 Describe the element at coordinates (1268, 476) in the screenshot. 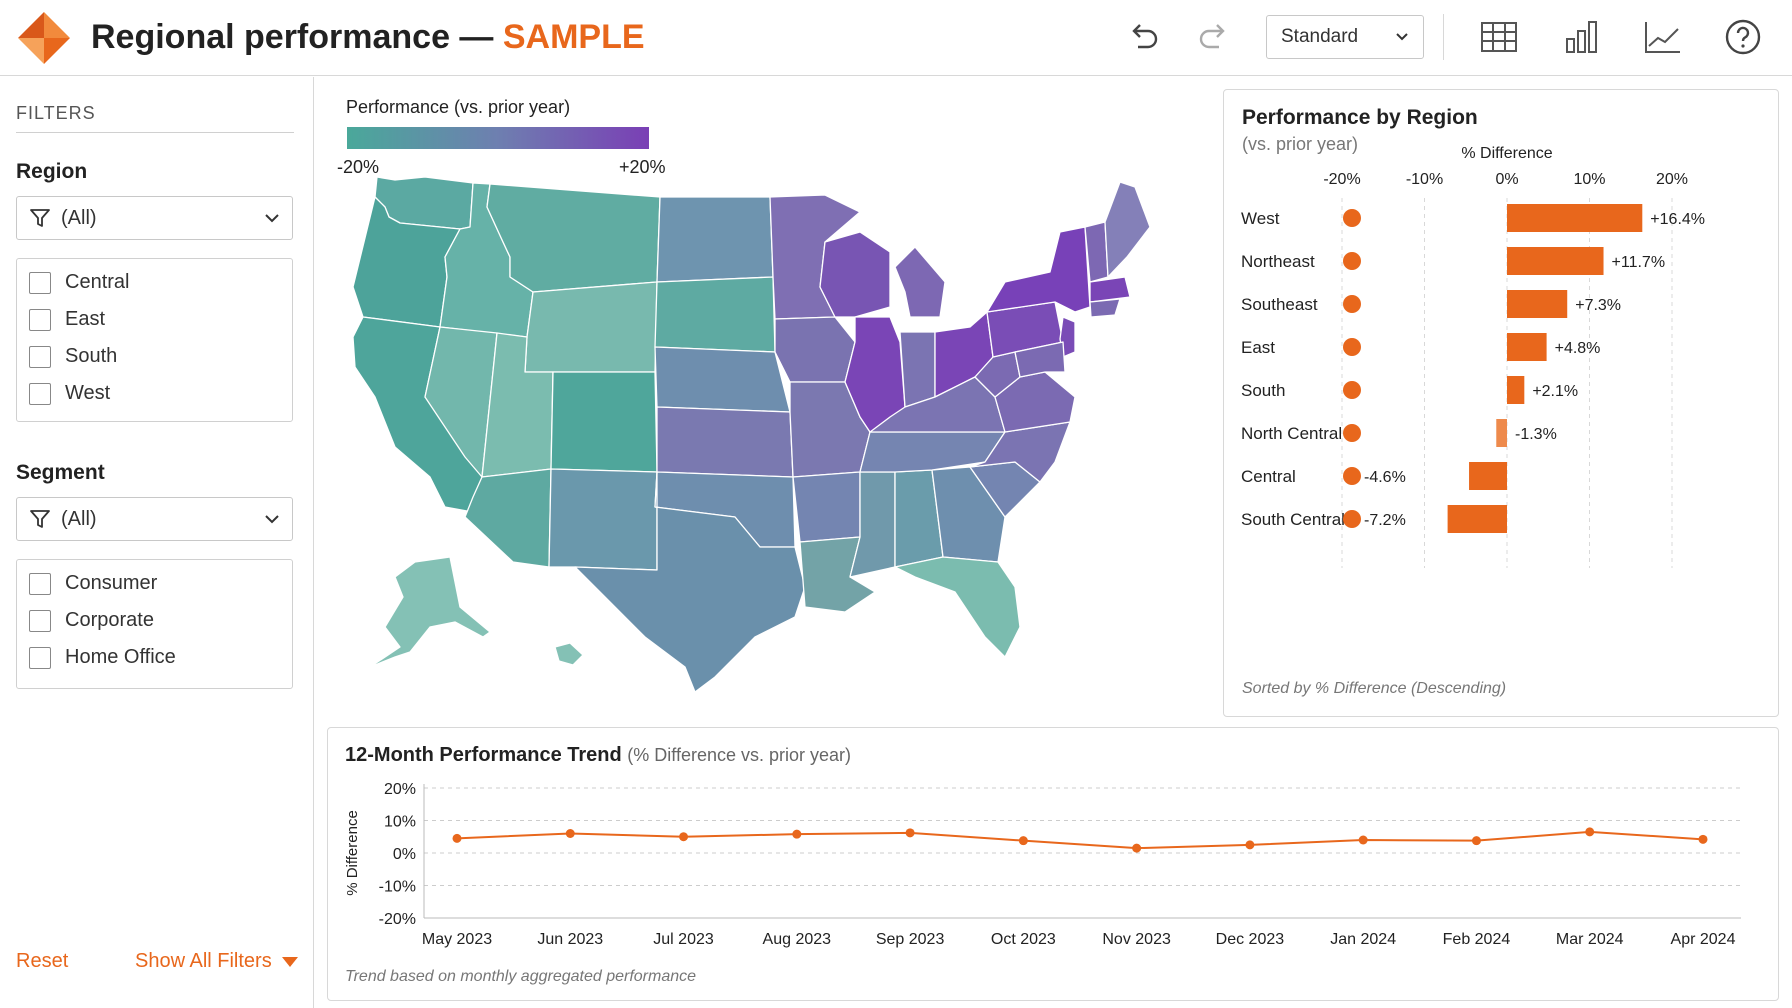

I see `bar-category-label: Central` at that location.